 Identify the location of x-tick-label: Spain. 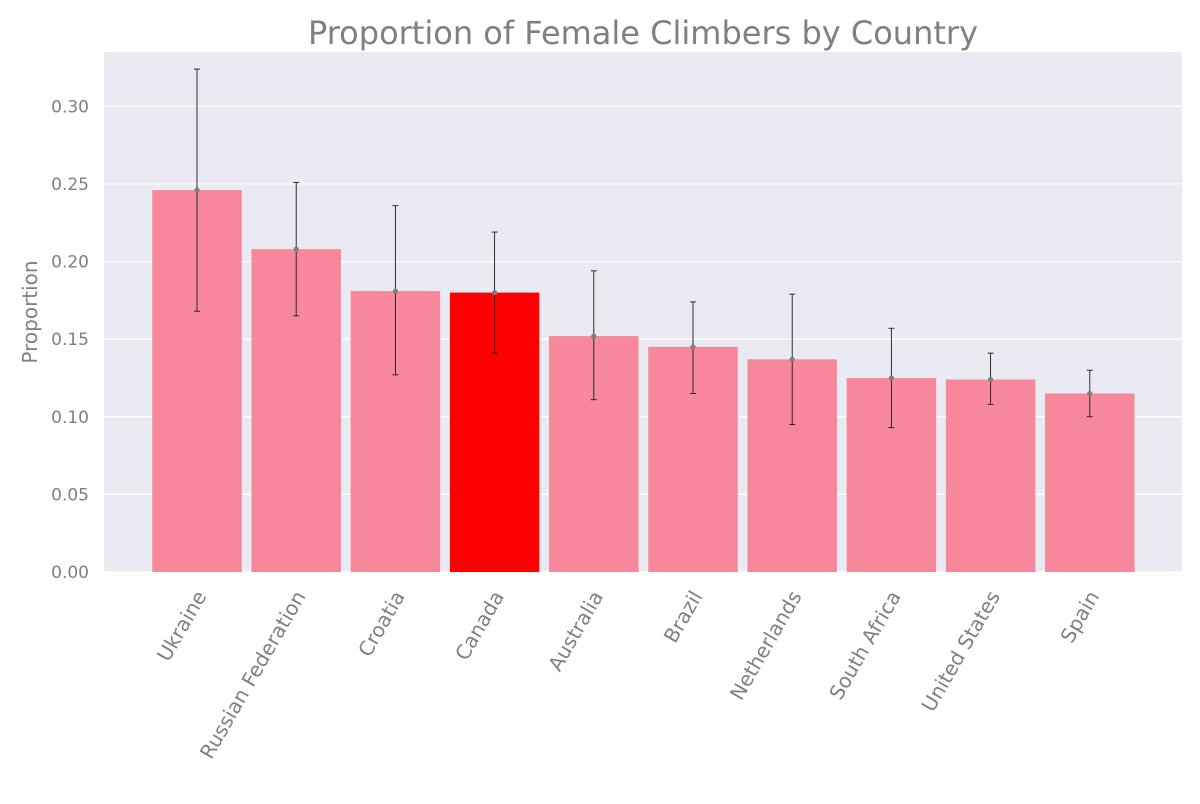
(1079, 617).